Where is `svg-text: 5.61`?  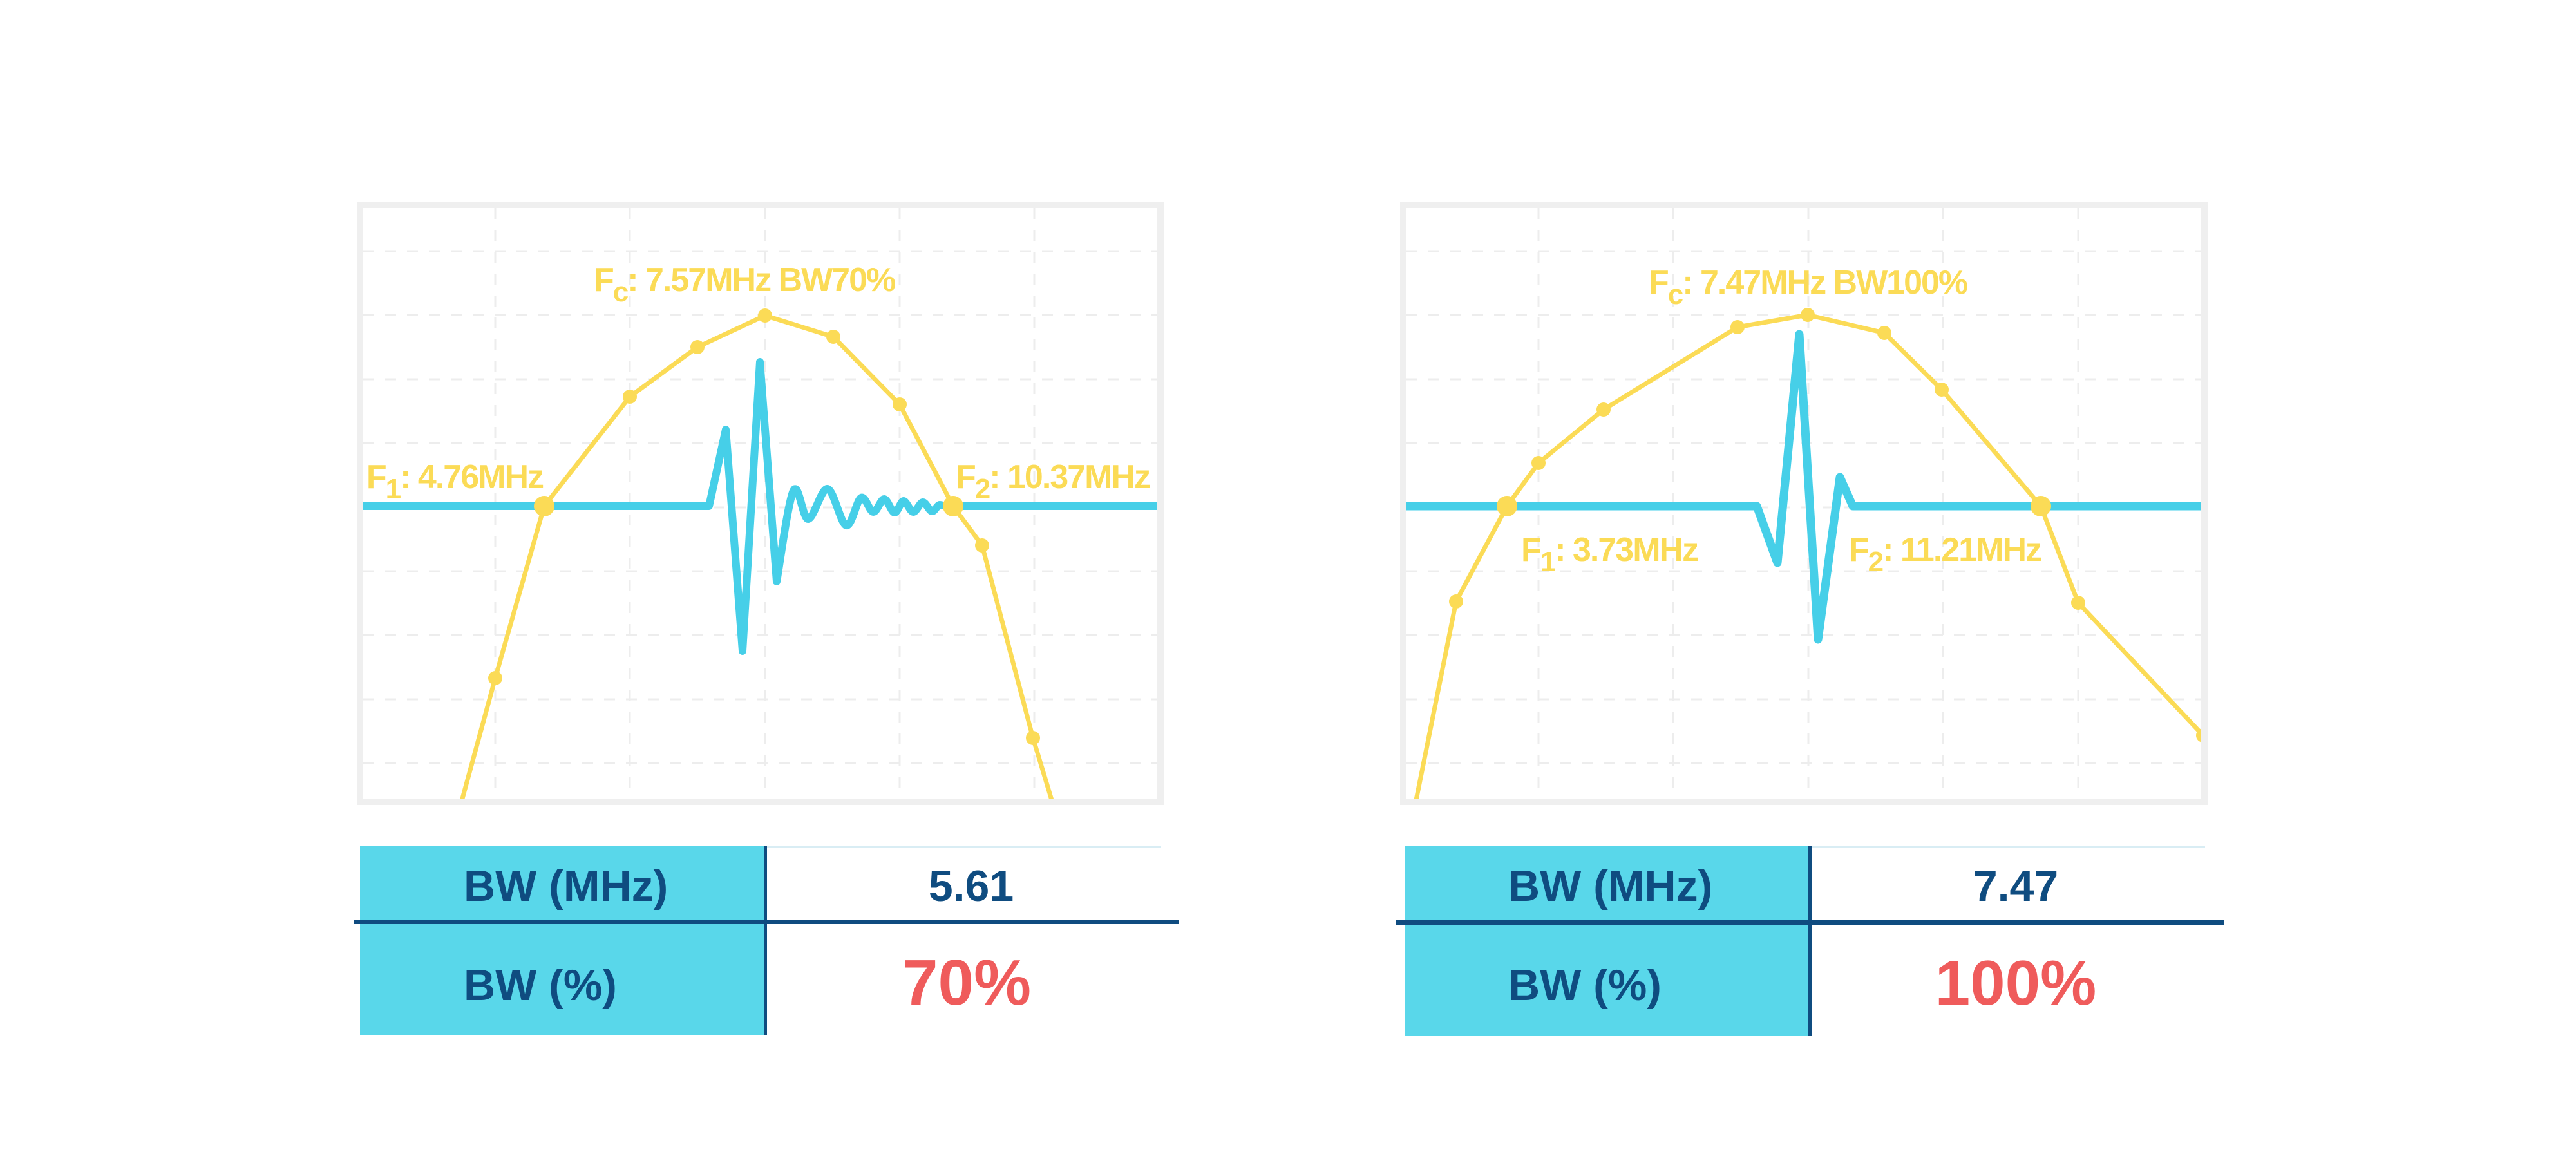 svg-text: 5.61 is located at coordinates (972, 886).